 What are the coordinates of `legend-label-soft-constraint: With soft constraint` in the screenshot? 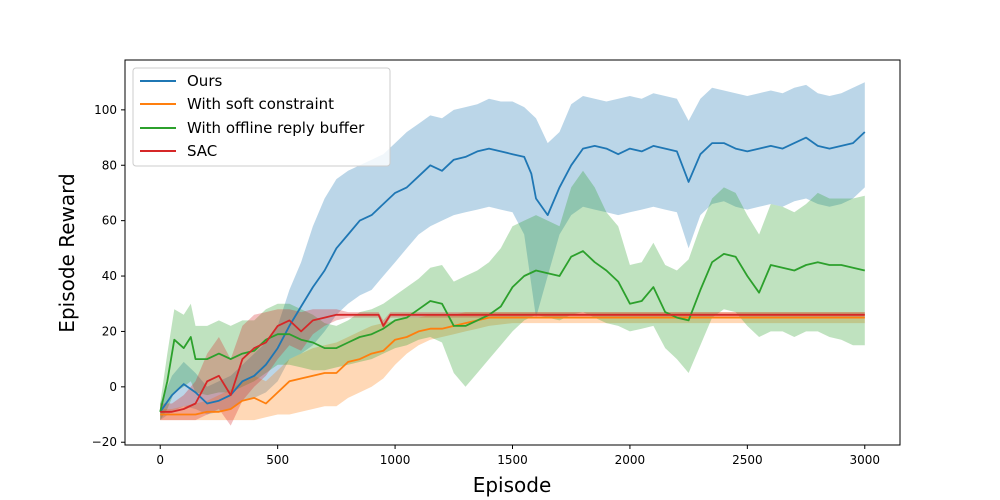 It's located at (260, 104).